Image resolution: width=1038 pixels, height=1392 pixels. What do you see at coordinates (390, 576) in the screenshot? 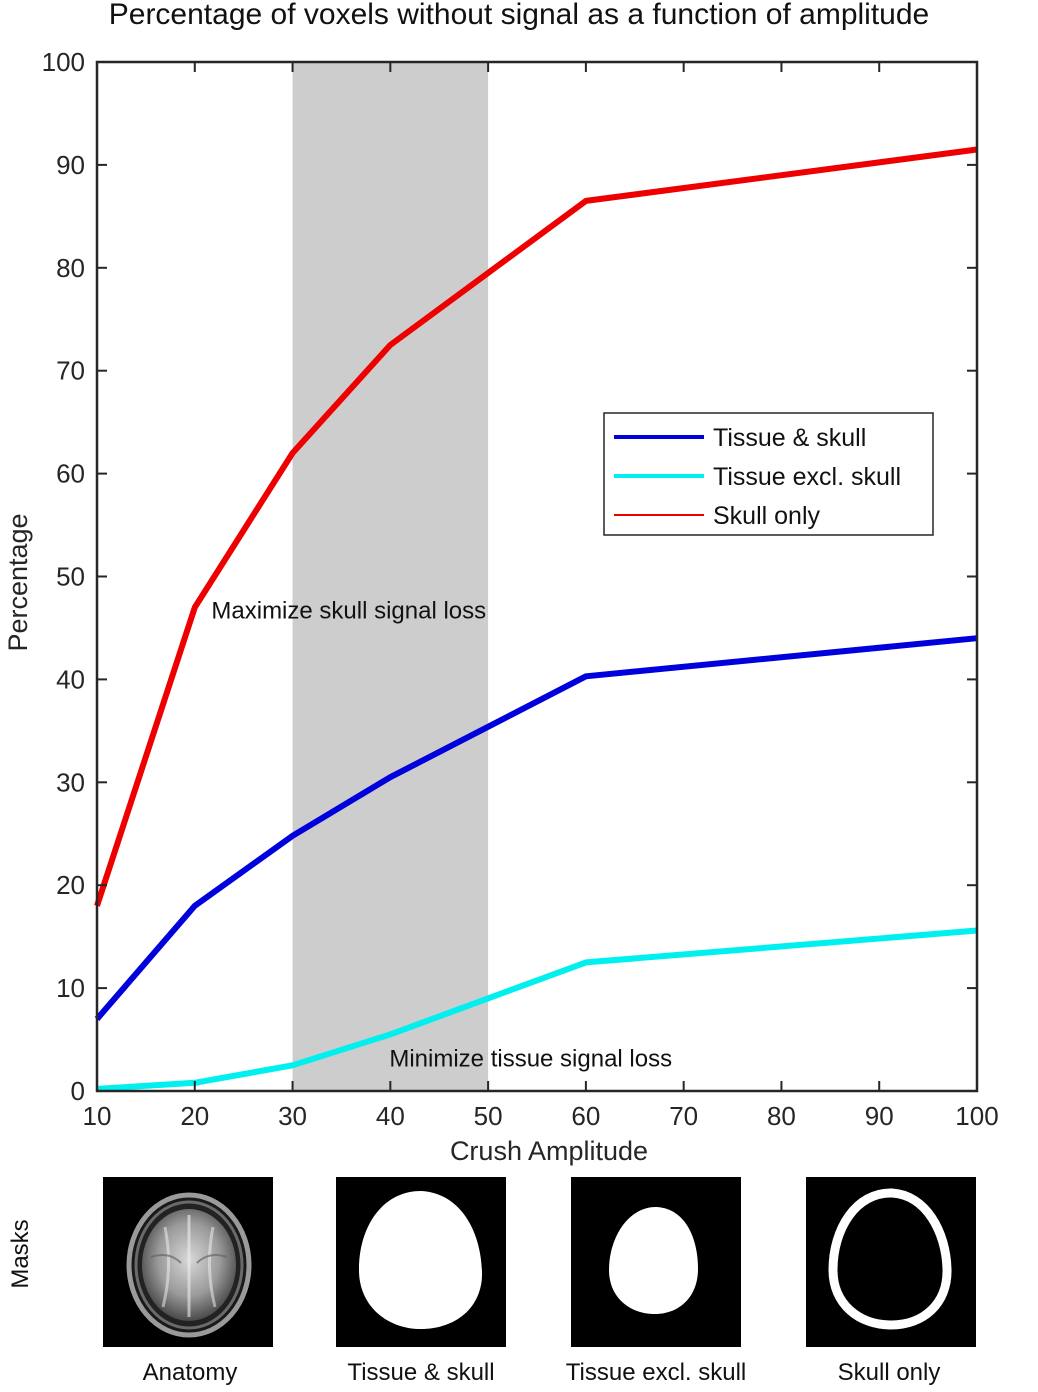
I see `shaded-region` at bounding box center [390, 576].